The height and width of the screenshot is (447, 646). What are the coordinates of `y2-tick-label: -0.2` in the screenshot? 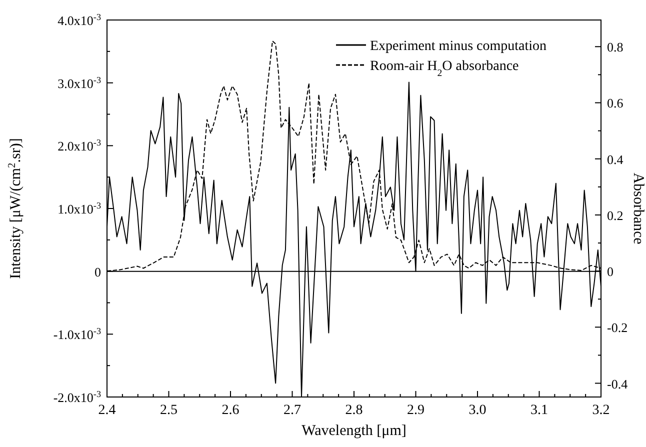 It's located at (617, 328).